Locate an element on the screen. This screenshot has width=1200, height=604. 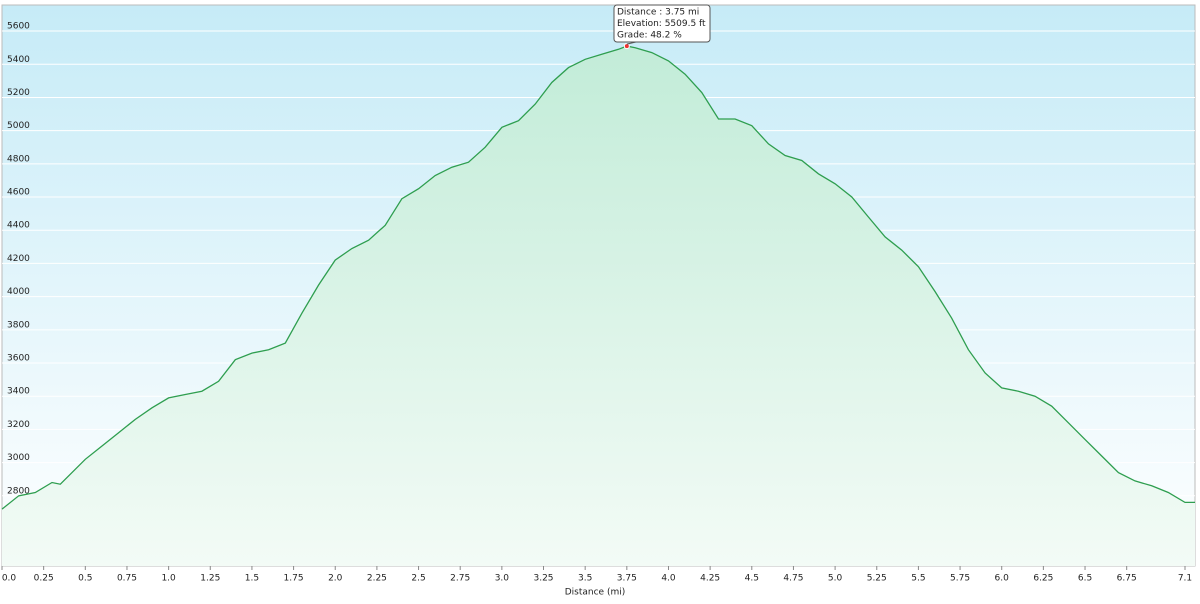
y-tick-label: 3400 is located at coordinates (18, 392).